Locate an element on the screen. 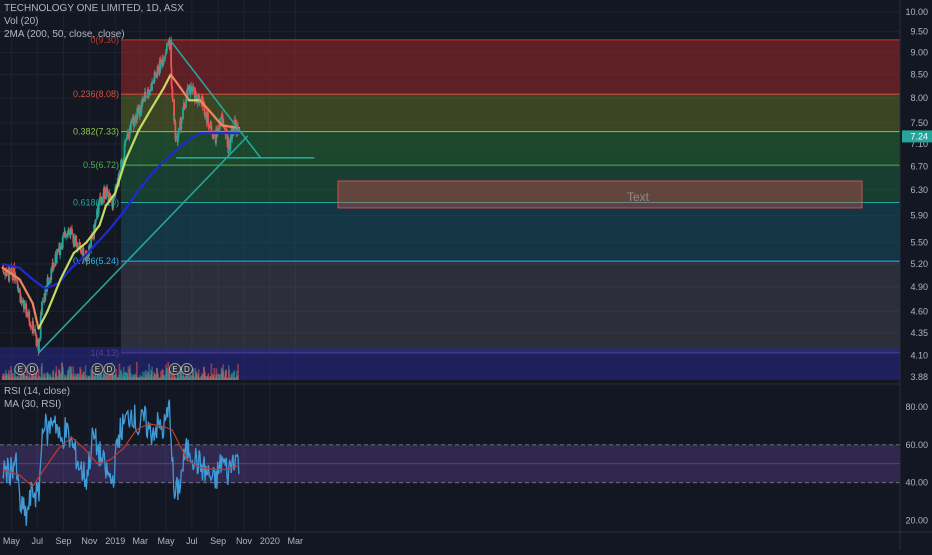  volume-label: Vol (20) is located at coordinates (21, 21).